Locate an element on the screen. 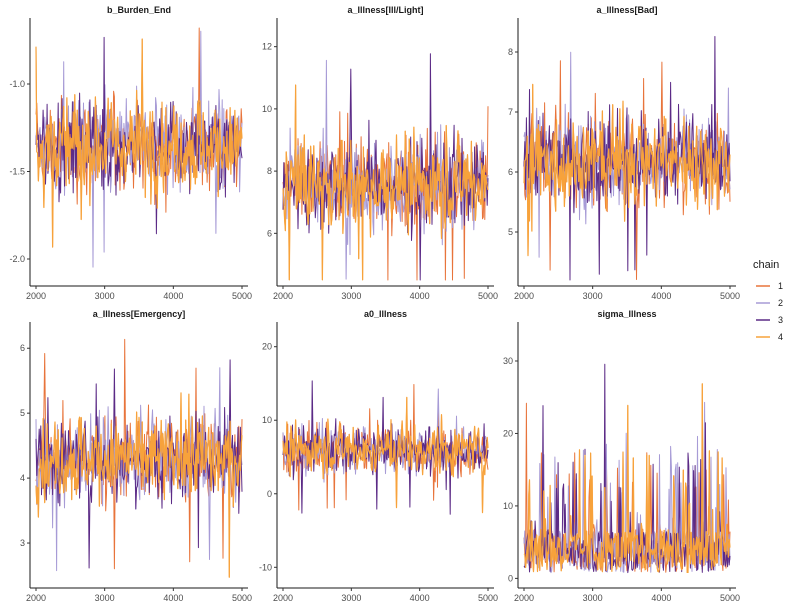  panel-6: sigma_Illness 0 10 20 30 2000 3000 4000 5000 is located at coordinates (621, 456).